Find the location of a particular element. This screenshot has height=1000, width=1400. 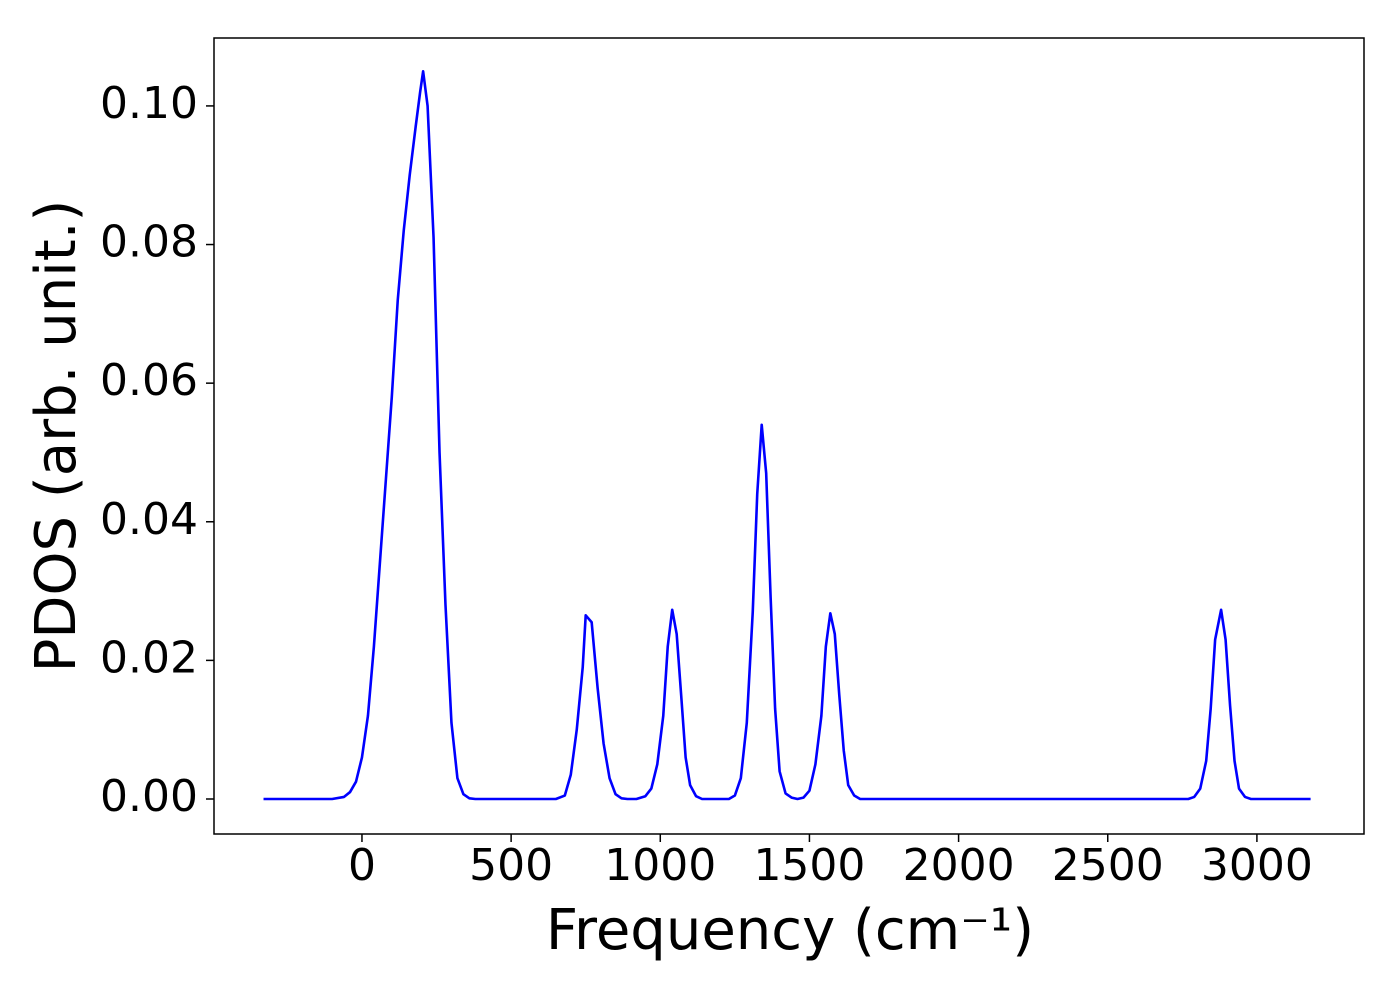

y-axis-label: PDOS (arb. unit.) is located at coordinates (56, 436).